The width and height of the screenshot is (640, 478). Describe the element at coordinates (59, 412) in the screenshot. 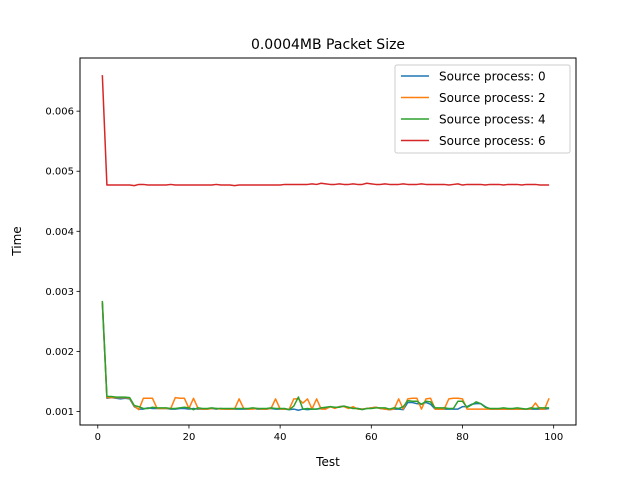

I see `y-tick-label: 0.001` at that location.